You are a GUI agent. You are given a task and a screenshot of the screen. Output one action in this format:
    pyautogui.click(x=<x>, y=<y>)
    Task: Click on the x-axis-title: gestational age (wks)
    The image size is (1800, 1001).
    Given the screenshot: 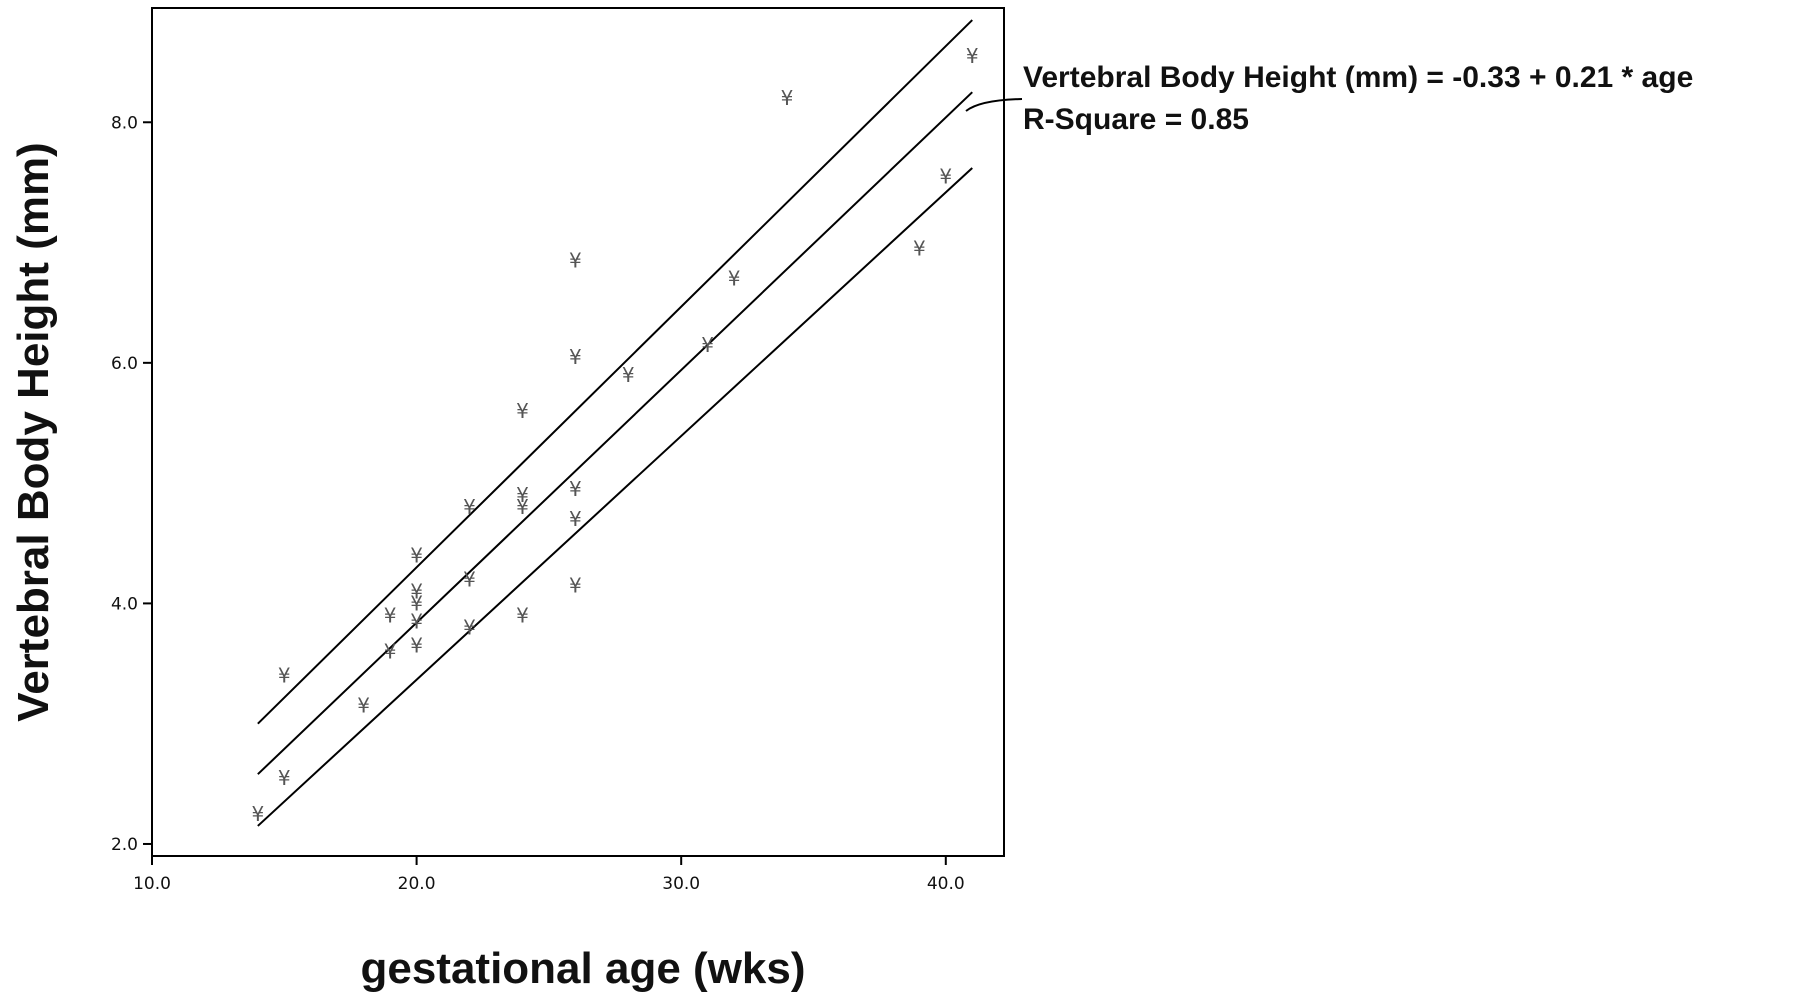 What is the action you would take?
    pyautogui.click(x=582, y=968)
    